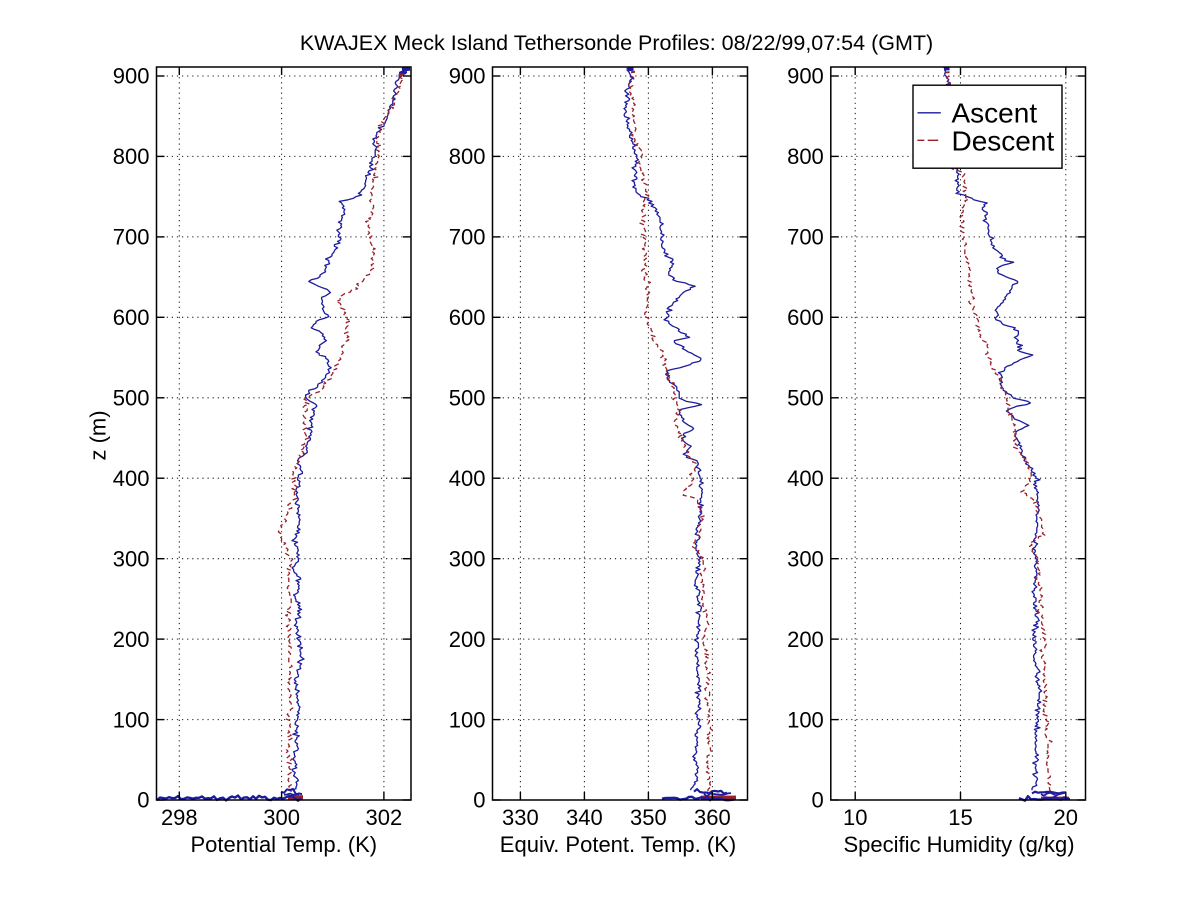 This screenshot has height=905, width=1200. What do you see at coordinates (958, 844) in the screenshot?
I see `svg-text: Specific Humidity (g/kg)` at bounding box center [958, 844].